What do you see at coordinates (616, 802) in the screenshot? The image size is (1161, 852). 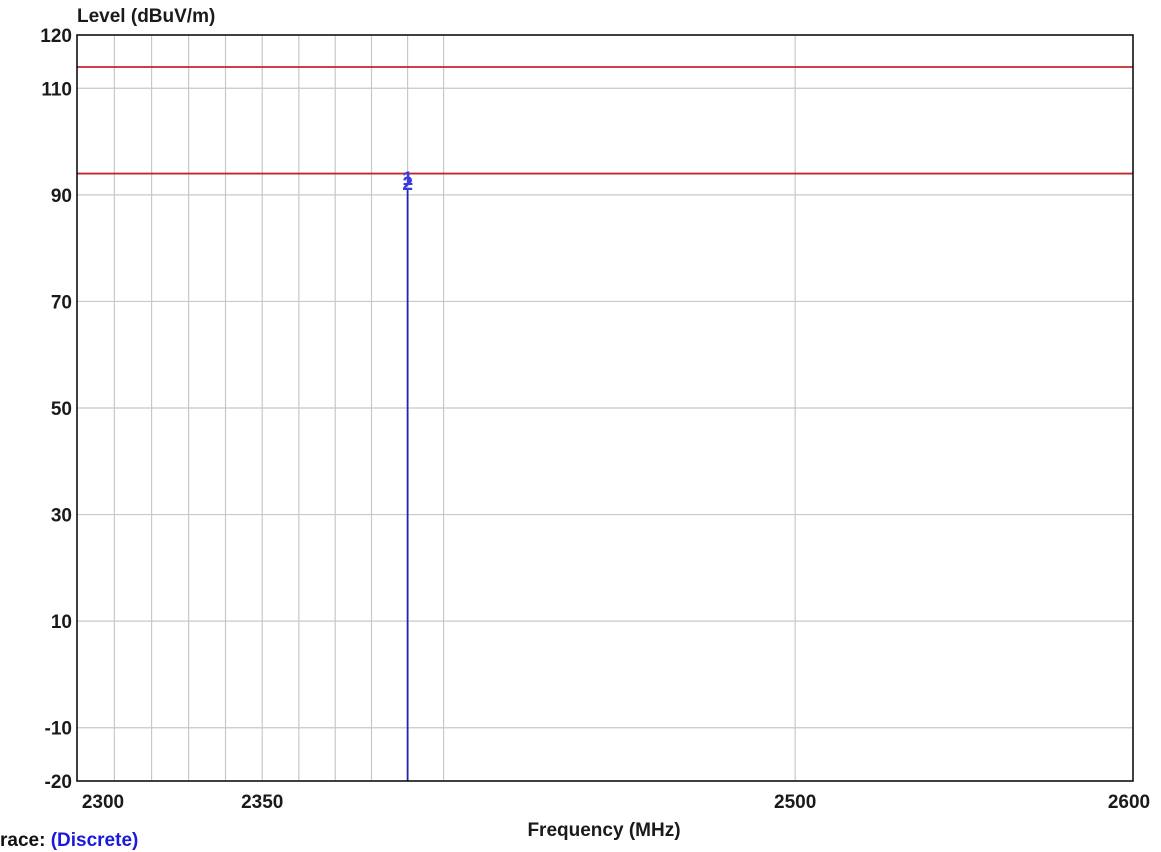 I see `x-tick-labels: 2300 2350 2500 2600` at bounding box center [616, 802].